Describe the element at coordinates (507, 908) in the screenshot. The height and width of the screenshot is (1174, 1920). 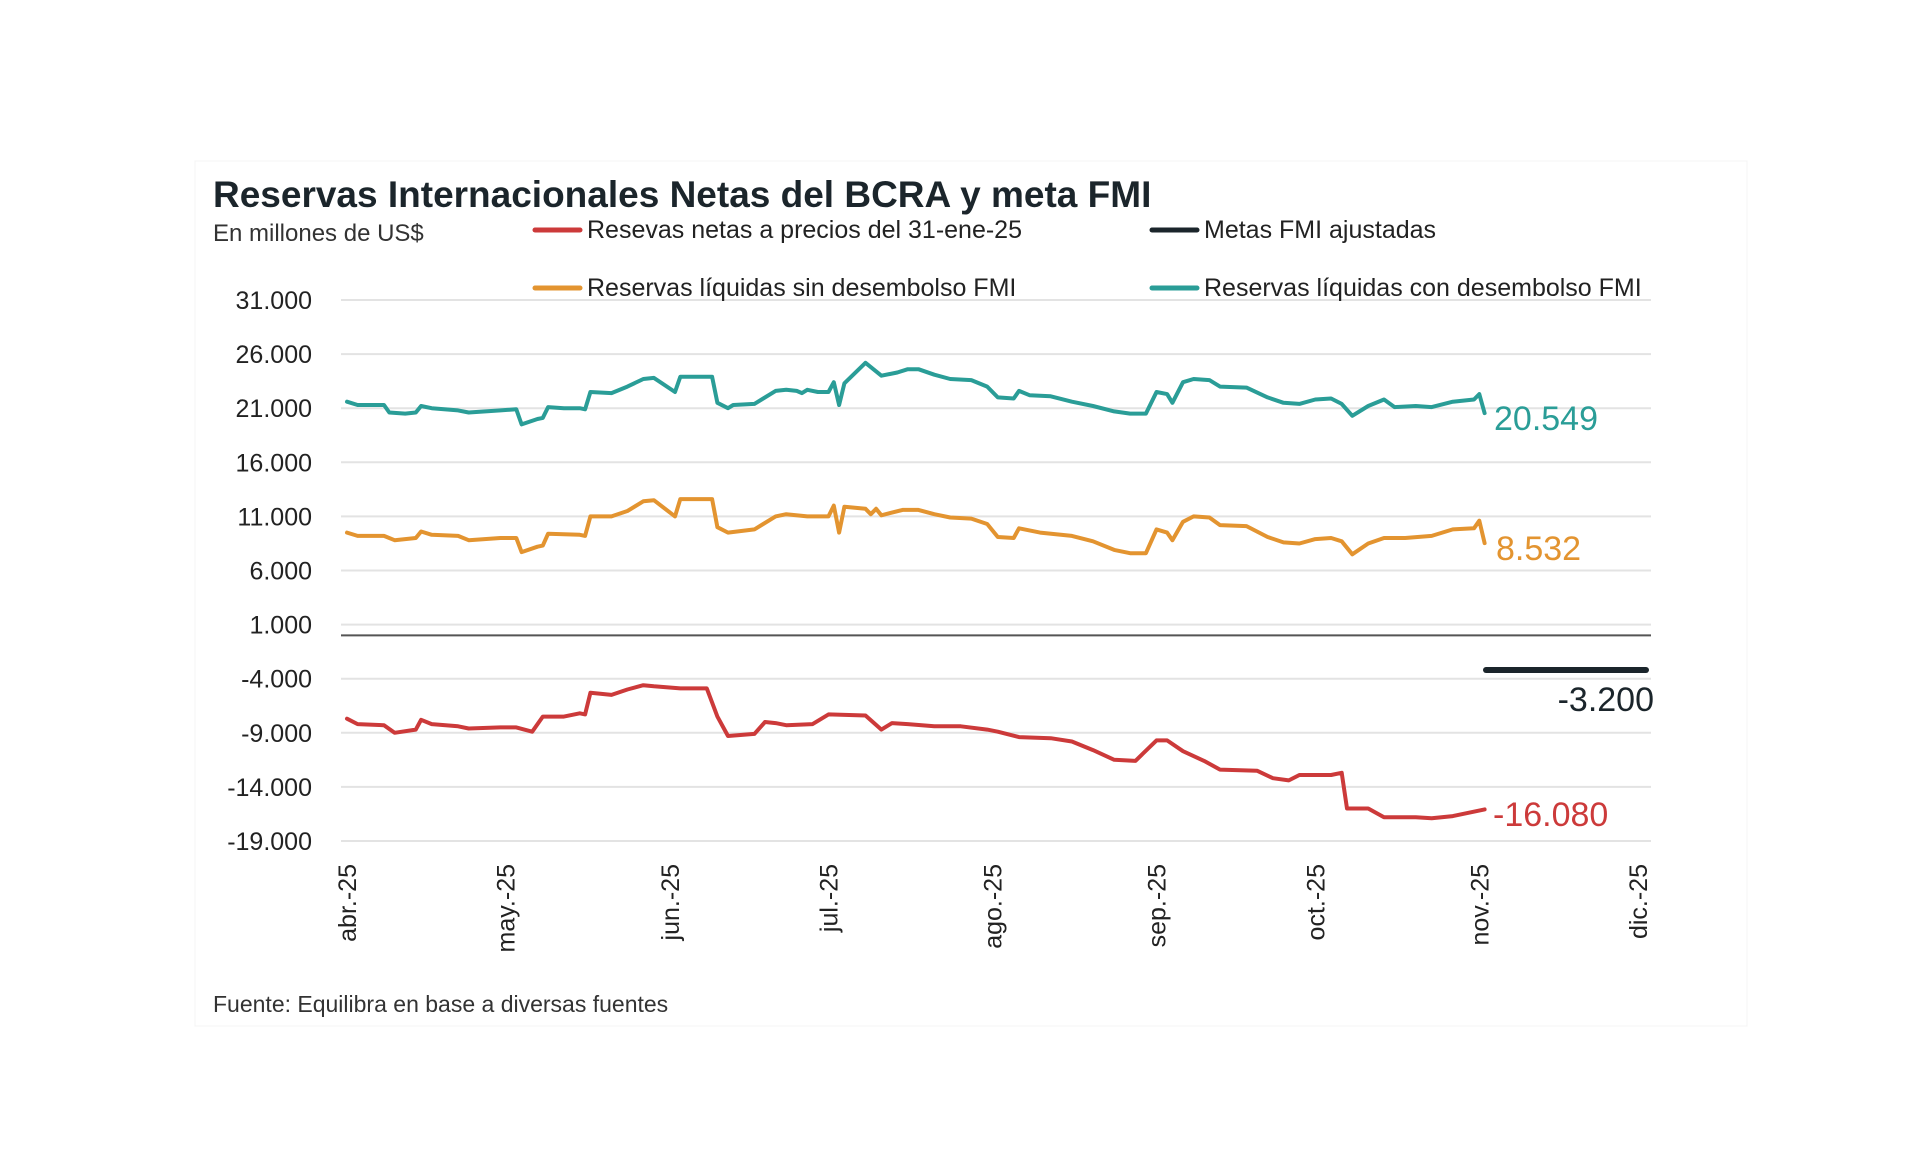
I see `x-tick-label: may.-25` at that location.